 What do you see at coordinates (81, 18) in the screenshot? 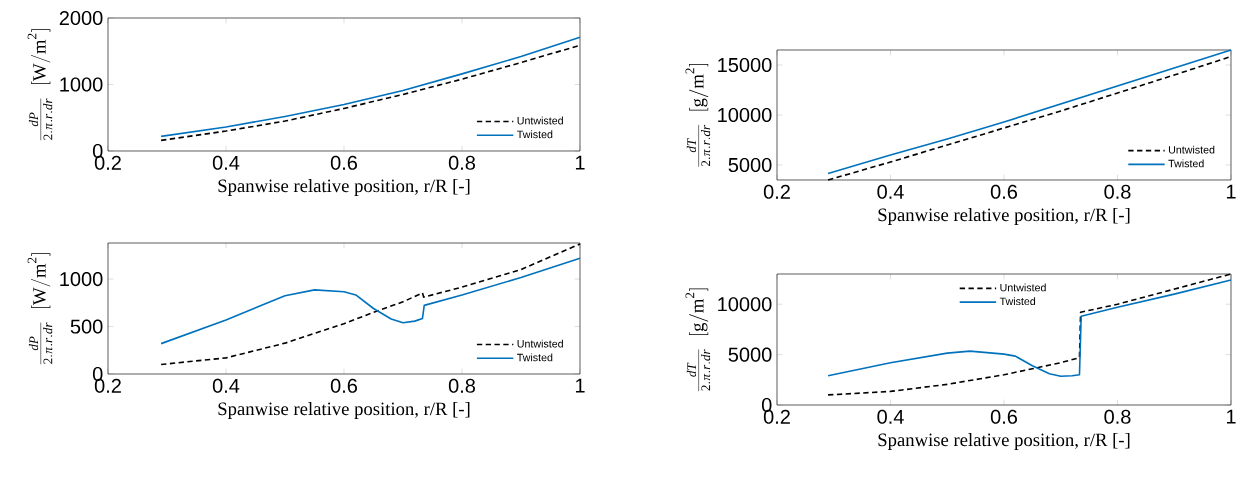
I see `y-tick-label: 2000` at bounding box center [81, 18].